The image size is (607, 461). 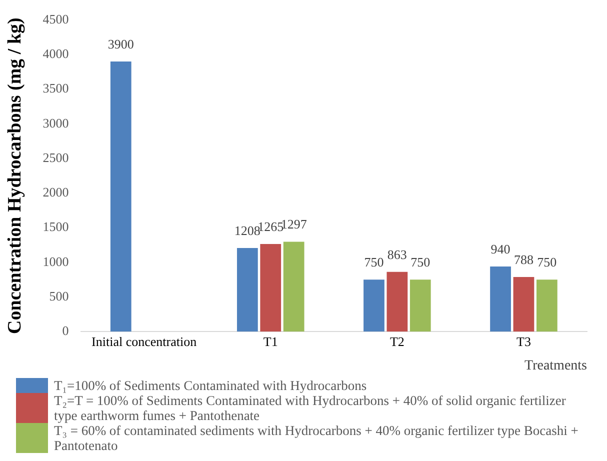 I want to click on y-tick-label: 3000, so click(x=55, y=122).